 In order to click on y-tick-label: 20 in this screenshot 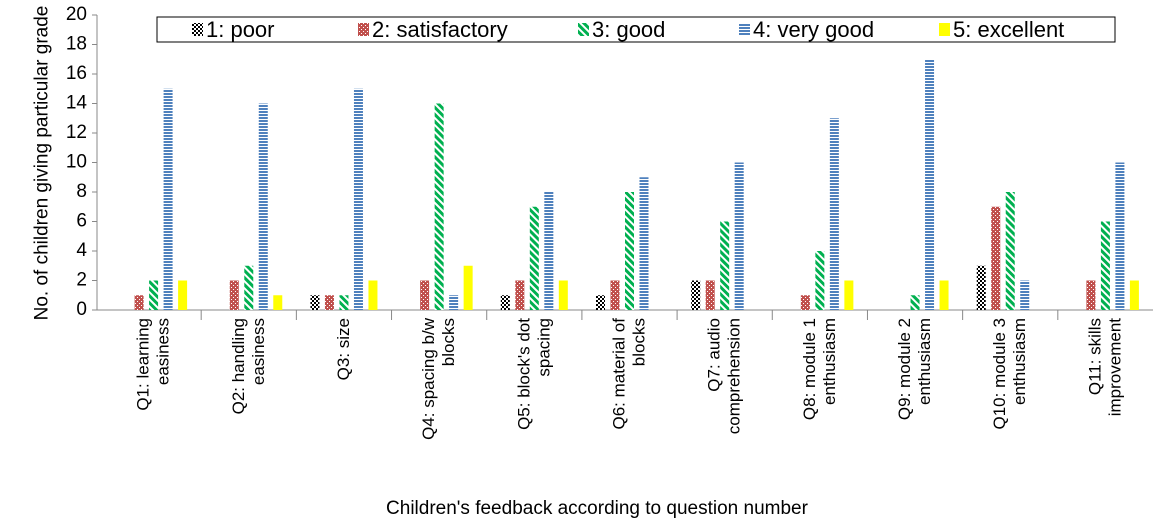, I will do `click(76, 14)`.